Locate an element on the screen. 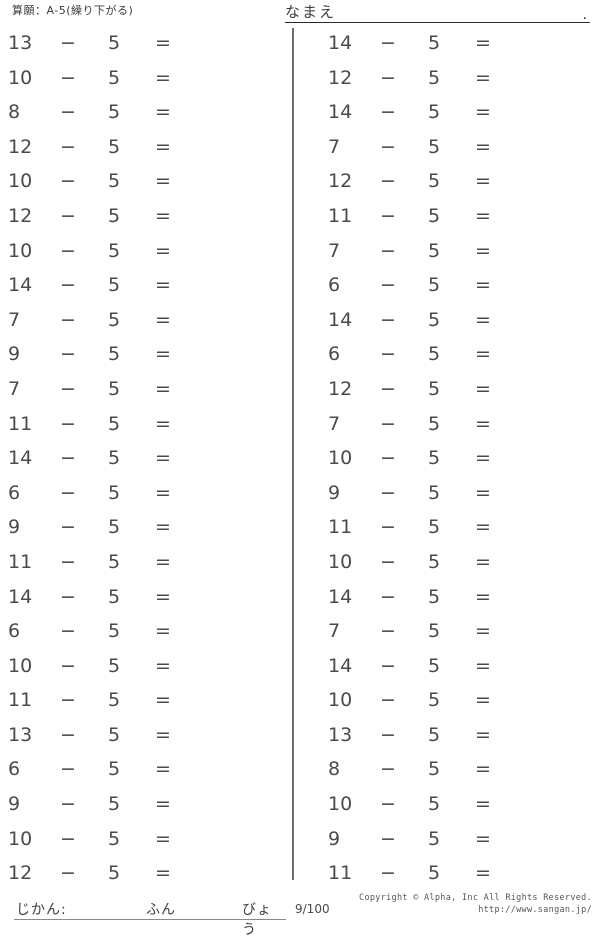 This screenshot has width=600, height=939. name-label: なまえ is located at coordinates (311, 12).